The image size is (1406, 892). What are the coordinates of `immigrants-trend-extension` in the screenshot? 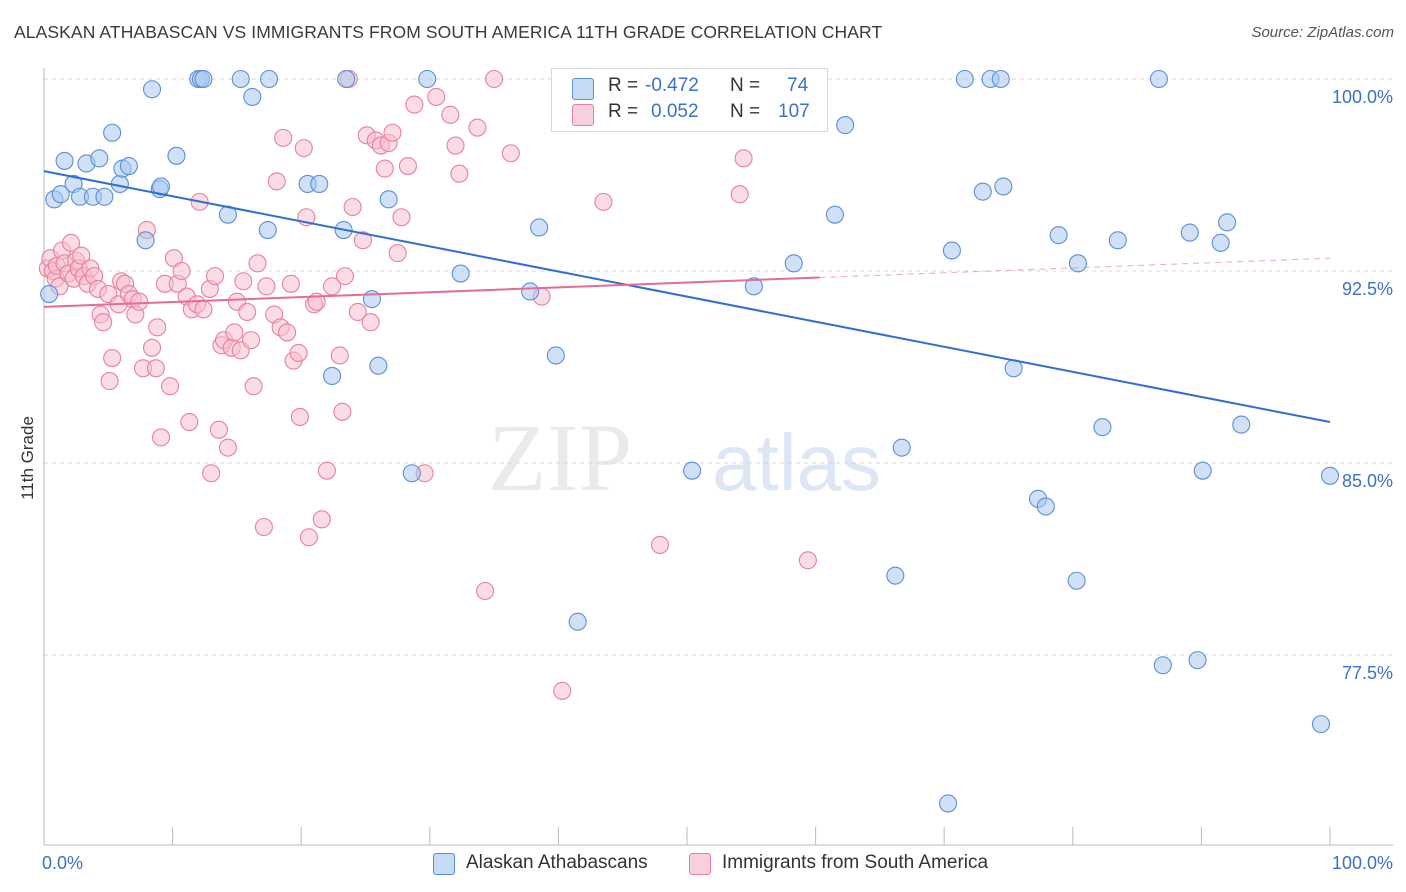 It's located at (1075, 268).